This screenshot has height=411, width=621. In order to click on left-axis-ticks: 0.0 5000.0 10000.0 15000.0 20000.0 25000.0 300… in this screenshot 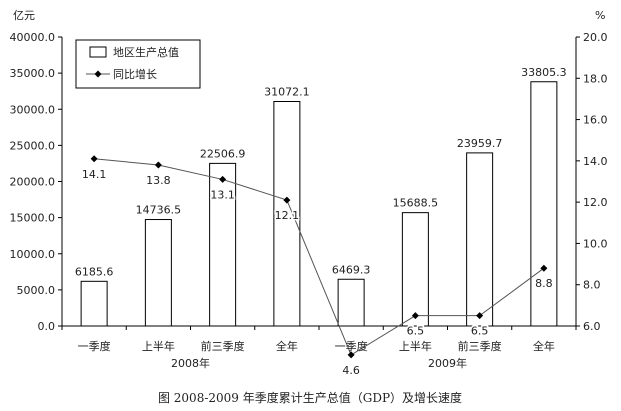, I will do `click(36, 182)`.